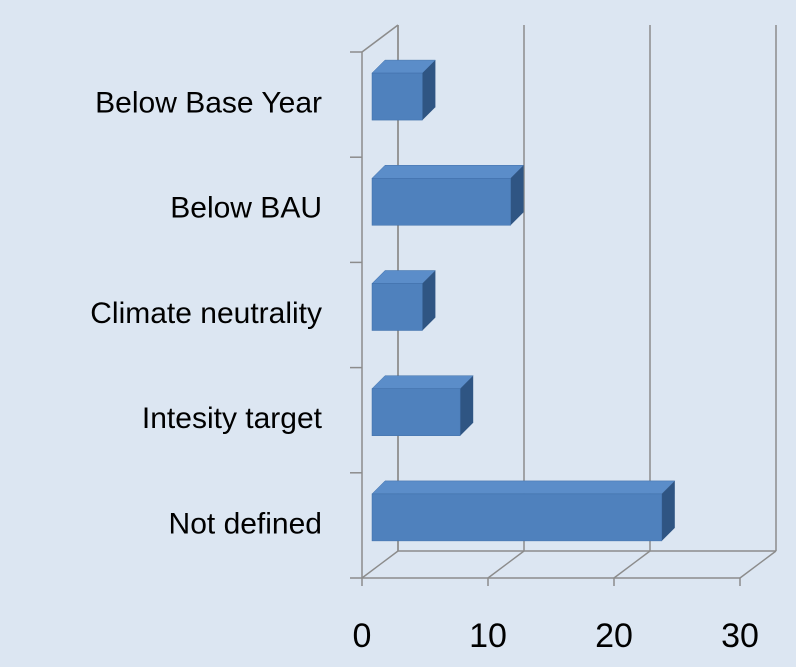  What do you see at coordinates (246, 208) in the screenshot?
I see `y-tick-label: Below BAU` at bounding box center [246, 208].